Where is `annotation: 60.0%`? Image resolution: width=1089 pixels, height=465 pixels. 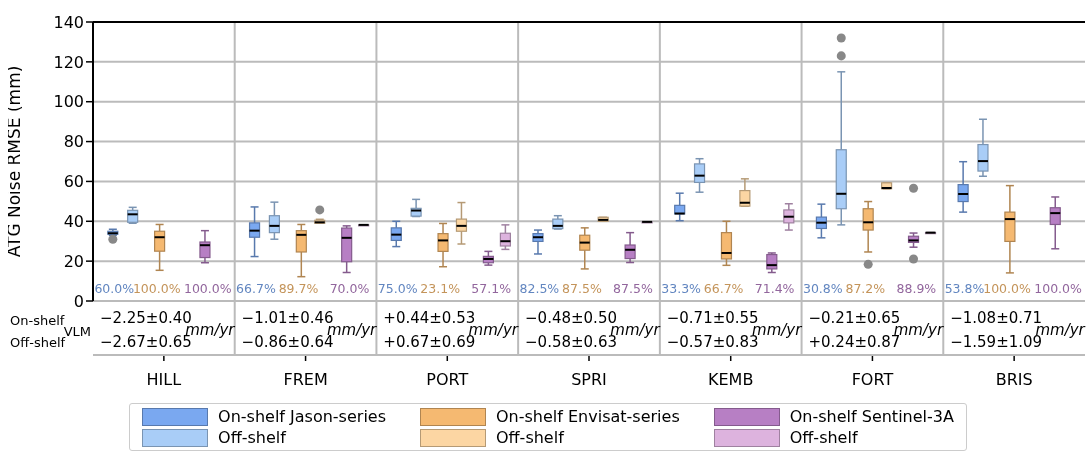 annotation: 60.0% is located at coordinates (114, 288).